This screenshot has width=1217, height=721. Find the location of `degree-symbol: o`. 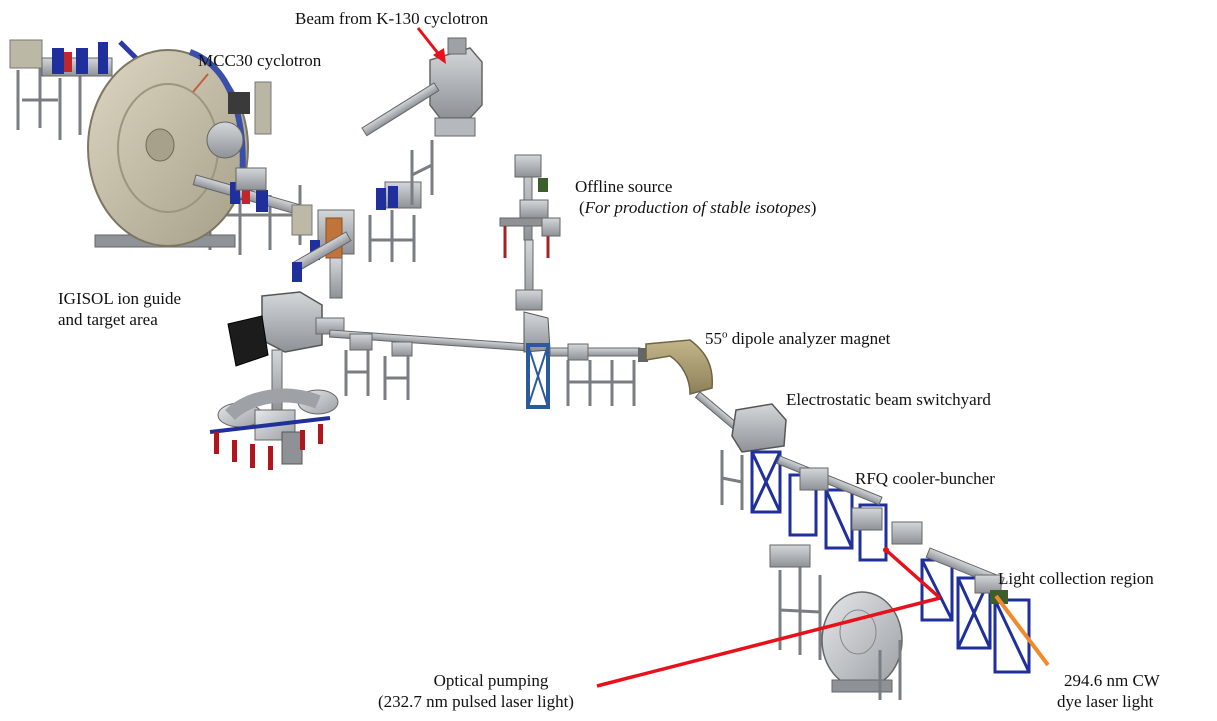

degree-symbol: o is located at coordinates (725, 334).